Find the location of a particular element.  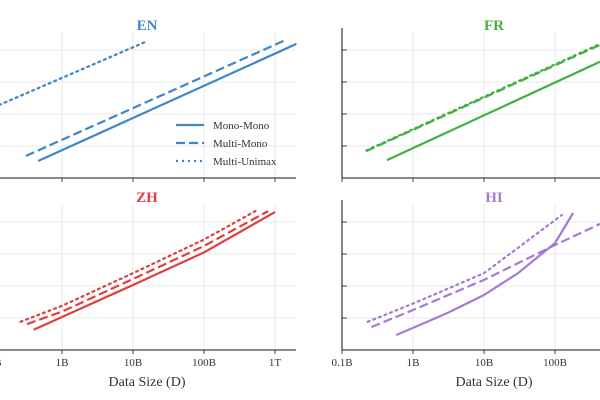

panel-title-en: EN is located at coordinates (147, 26).